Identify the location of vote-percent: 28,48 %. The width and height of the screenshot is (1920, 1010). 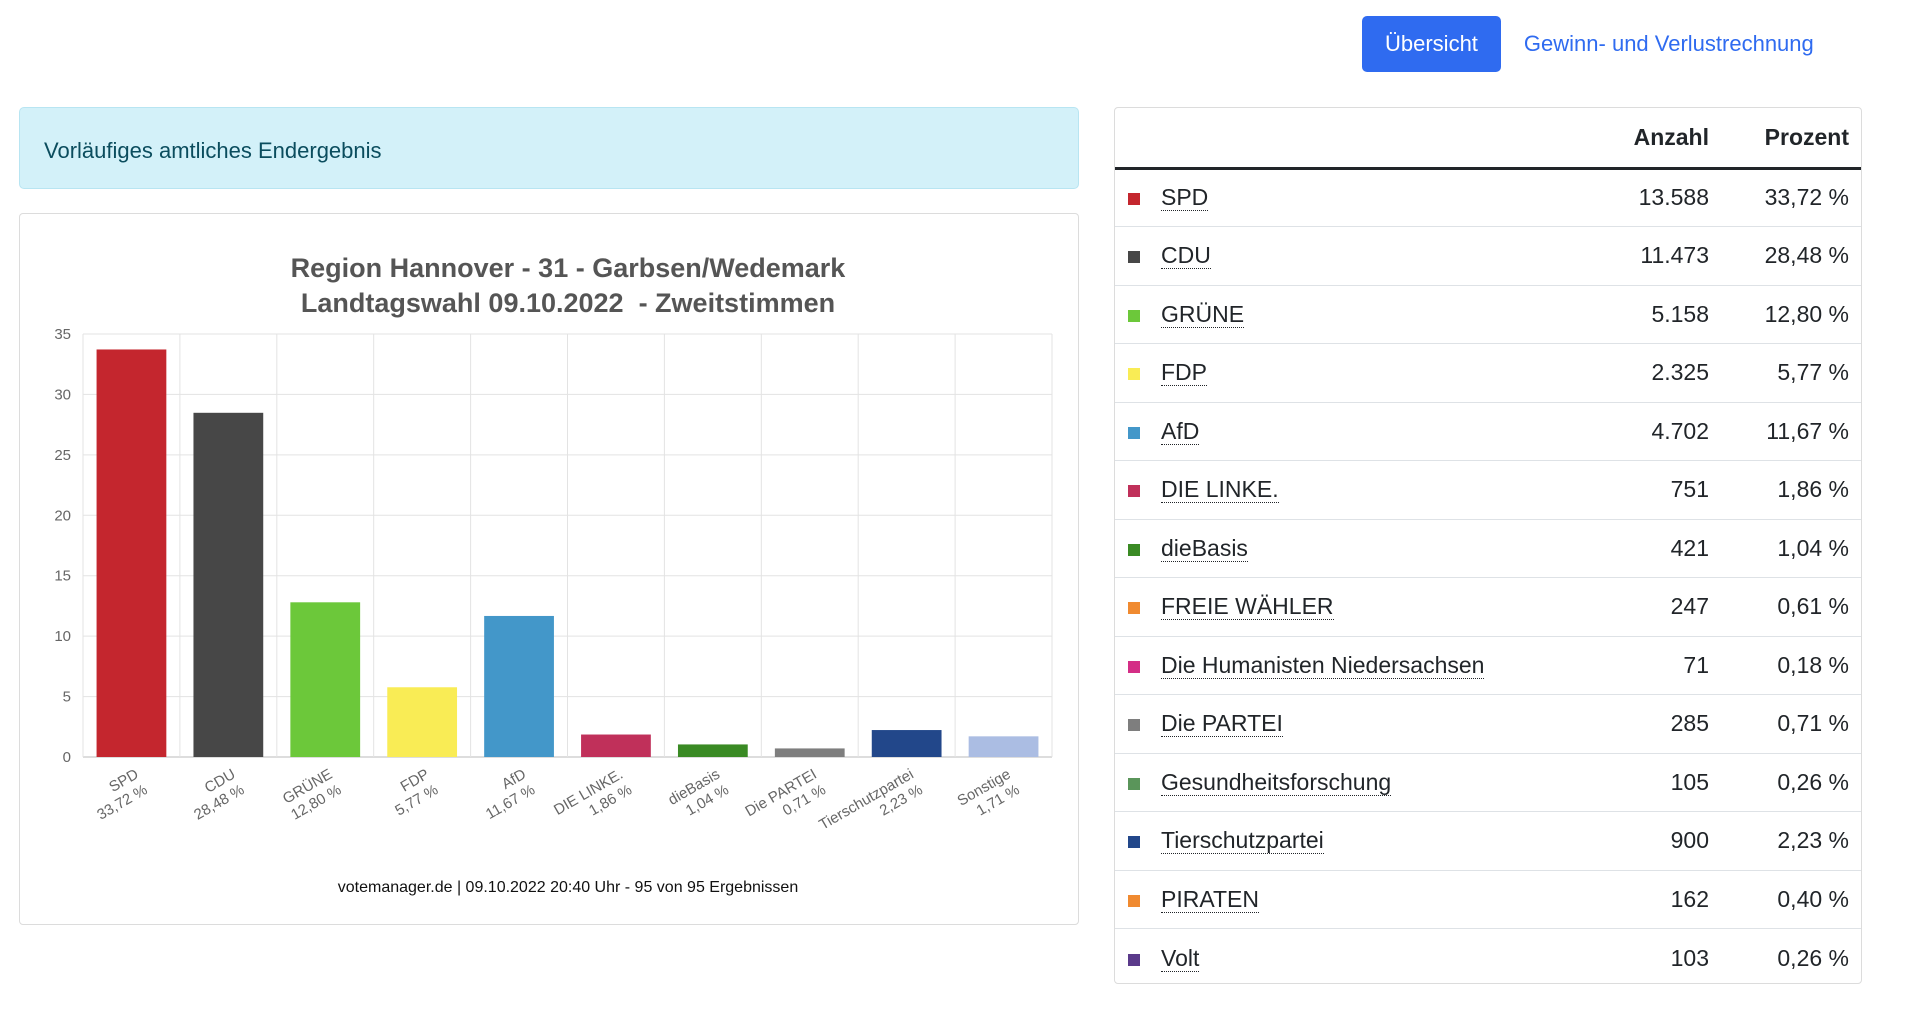
(1791, 256).